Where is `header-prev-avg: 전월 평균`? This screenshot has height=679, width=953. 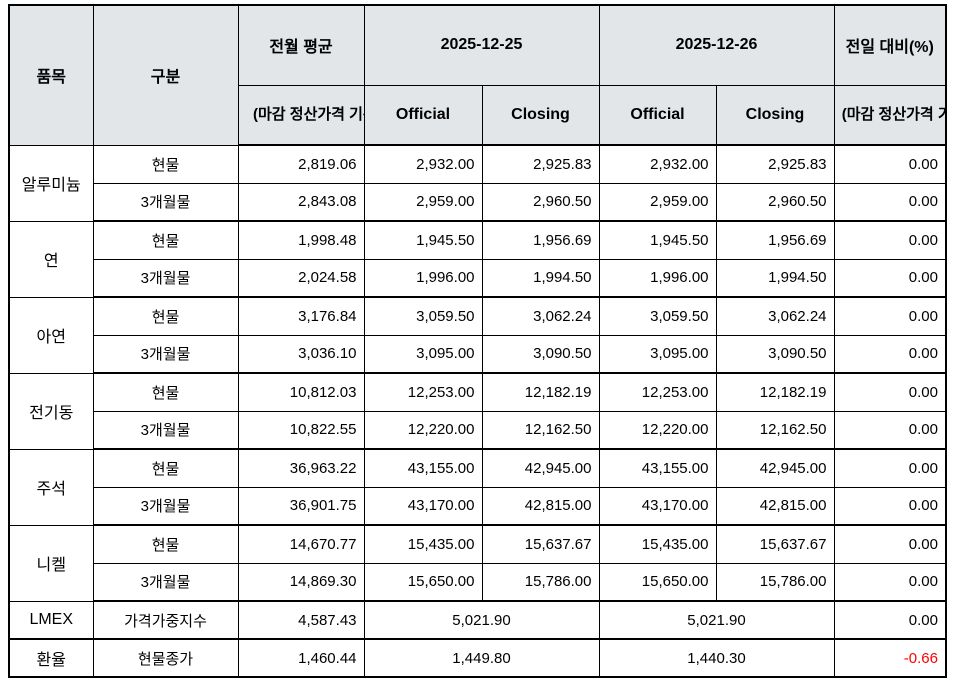
header-prev-avg: 전월 평균 is located at coordinates (301, 45).